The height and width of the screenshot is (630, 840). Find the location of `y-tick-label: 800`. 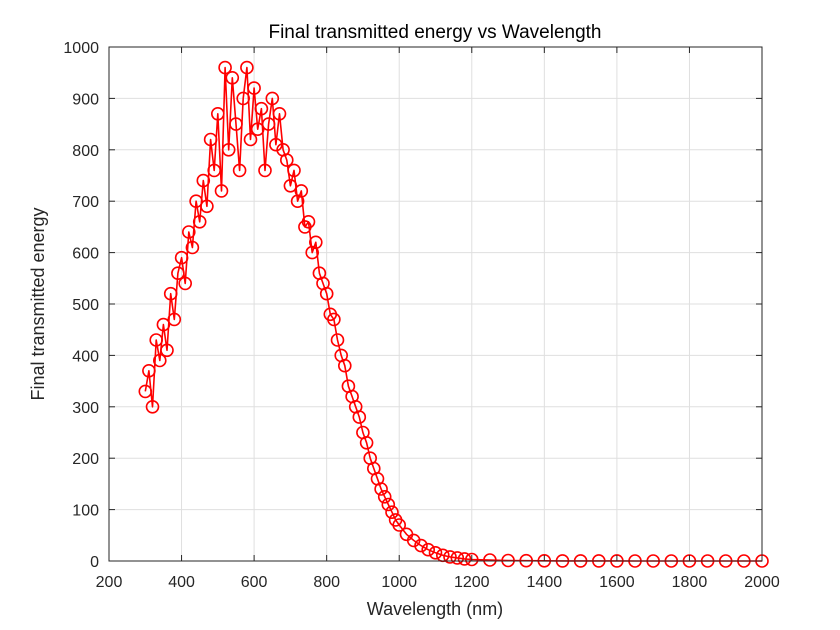

y-tick-label: 800 is located at coordinates (85, 151).